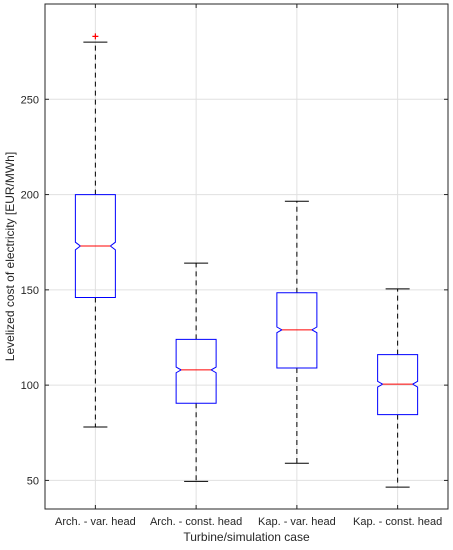  Describe the element at coordinates (10, 256) in the screenshot. I see `y-axis-label: Levelized cost of electricity [EUR/MWh]` at that location.